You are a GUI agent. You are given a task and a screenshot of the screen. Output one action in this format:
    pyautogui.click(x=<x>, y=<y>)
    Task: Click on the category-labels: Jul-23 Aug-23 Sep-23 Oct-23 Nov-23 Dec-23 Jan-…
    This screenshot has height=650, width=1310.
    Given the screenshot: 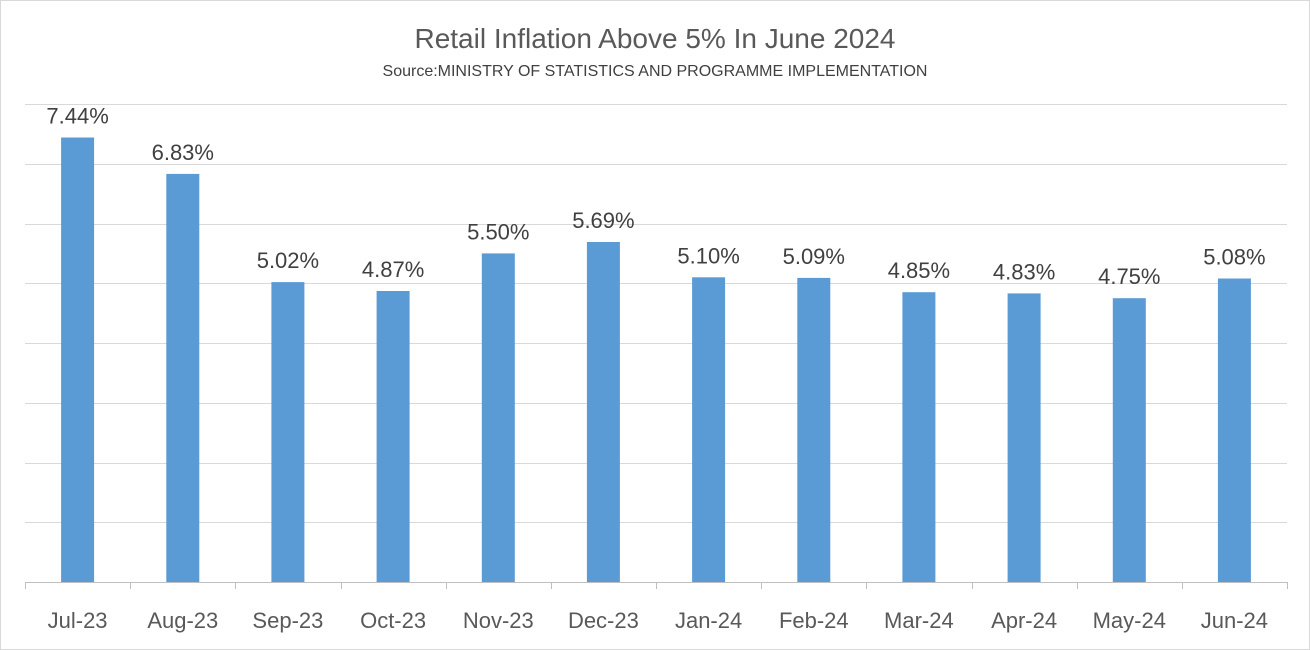 What is the action you would take?
    pyautogui.click(x=658, y=620)
    